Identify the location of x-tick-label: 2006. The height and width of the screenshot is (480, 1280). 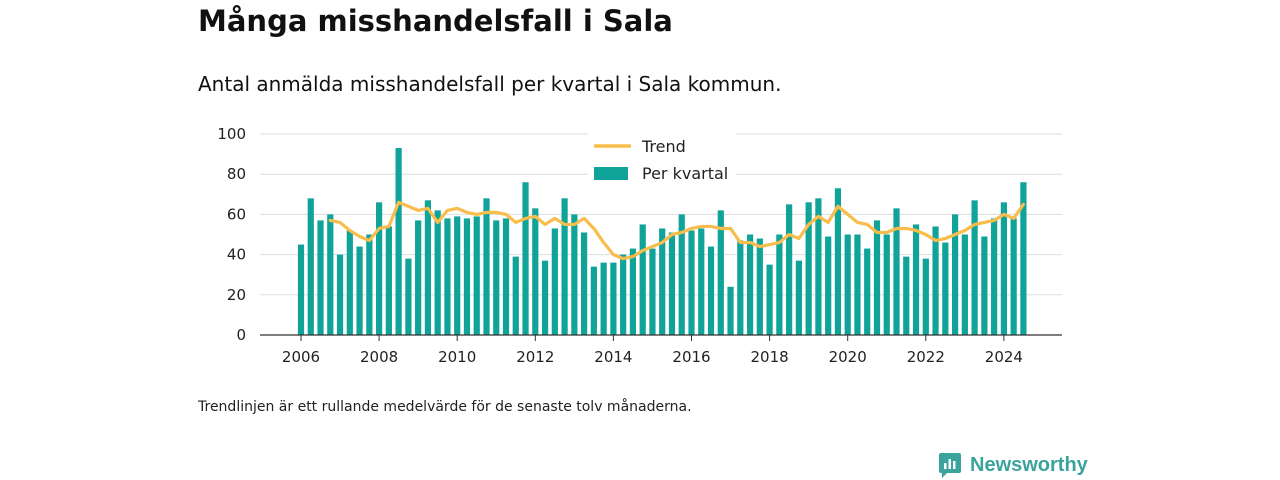
(301, 357).